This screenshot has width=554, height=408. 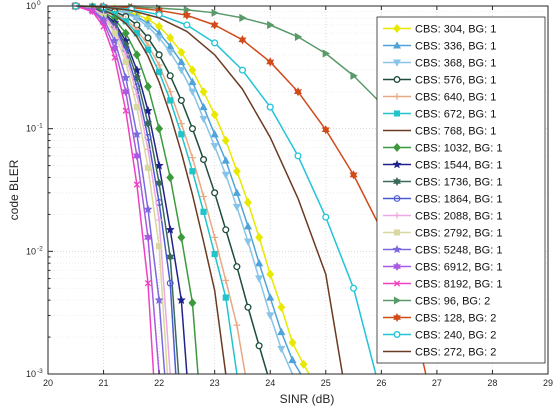 I want to click on legend-item: CBS: 304, BG: 1, so click(x=439, y=29).